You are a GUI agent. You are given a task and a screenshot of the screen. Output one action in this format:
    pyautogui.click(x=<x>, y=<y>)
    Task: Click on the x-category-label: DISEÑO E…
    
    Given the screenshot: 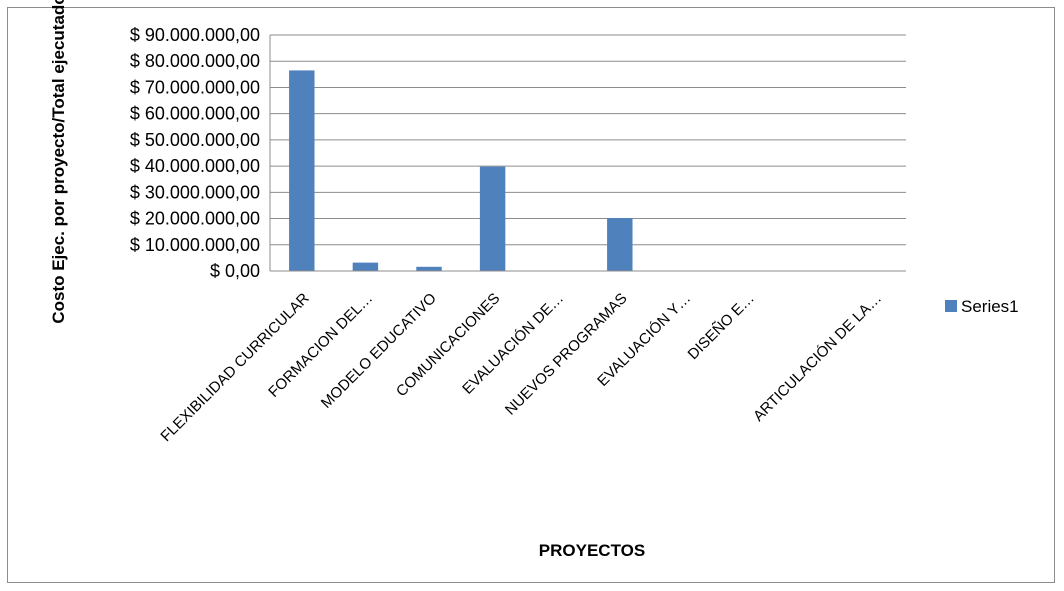 What is the action you would take?
    pyautogui.click(x=721, y=326)
    